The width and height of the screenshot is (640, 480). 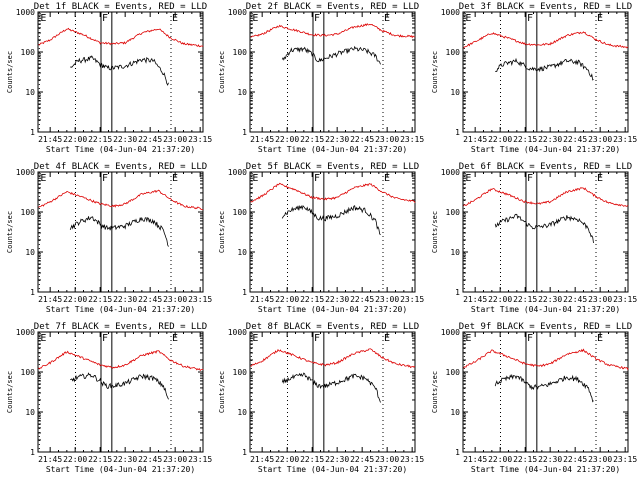 What do you see at coordinates (332, 7) in the screenshot?
I see `panel-title: Det 2f BLACK = Events, RED = LLD` at bounding box center [332, 7].